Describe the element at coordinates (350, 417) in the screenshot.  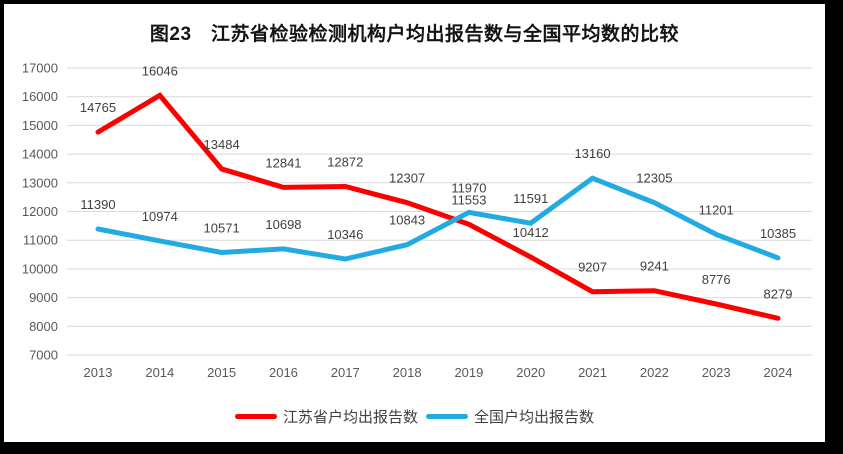
I see `legend-label-jiangsu: 江苏省户均出报告数` at that location.